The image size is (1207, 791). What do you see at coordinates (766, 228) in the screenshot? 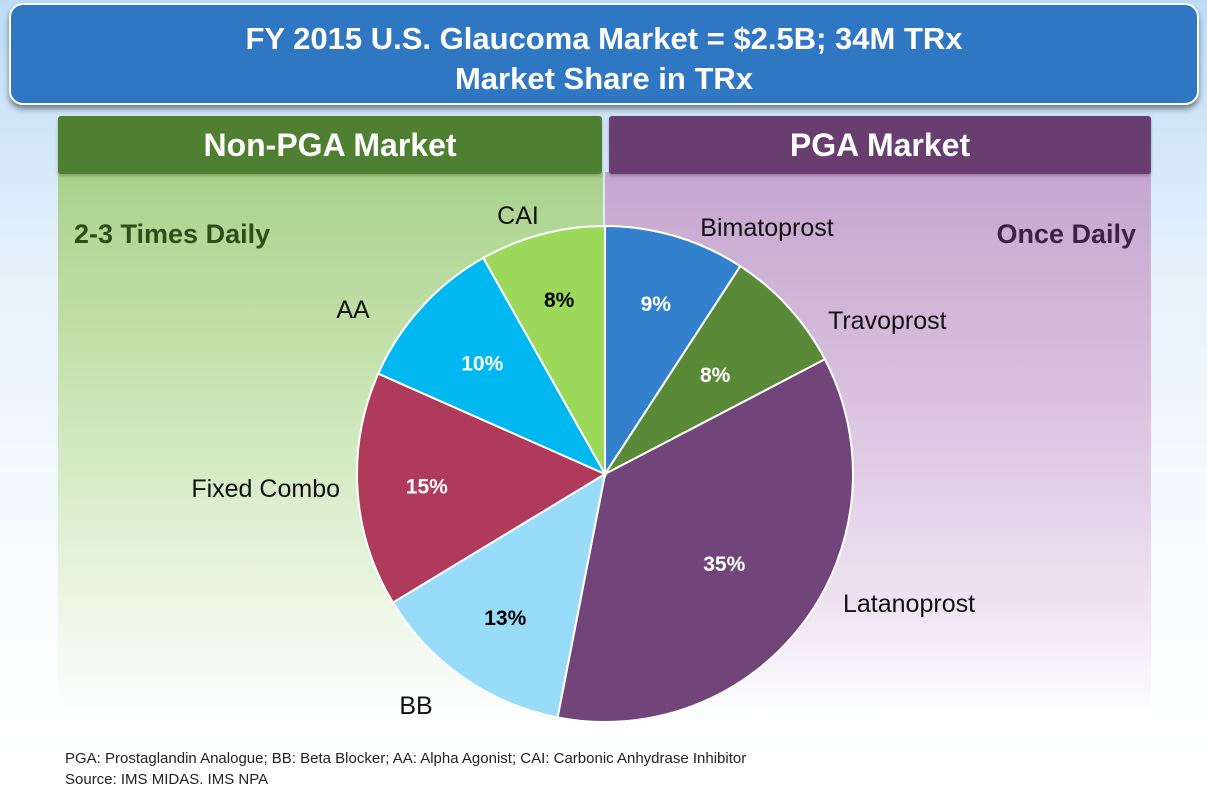
I see `pie-category-label-bimatoprost: Bimatoprost` at bounding box center [766, 228].